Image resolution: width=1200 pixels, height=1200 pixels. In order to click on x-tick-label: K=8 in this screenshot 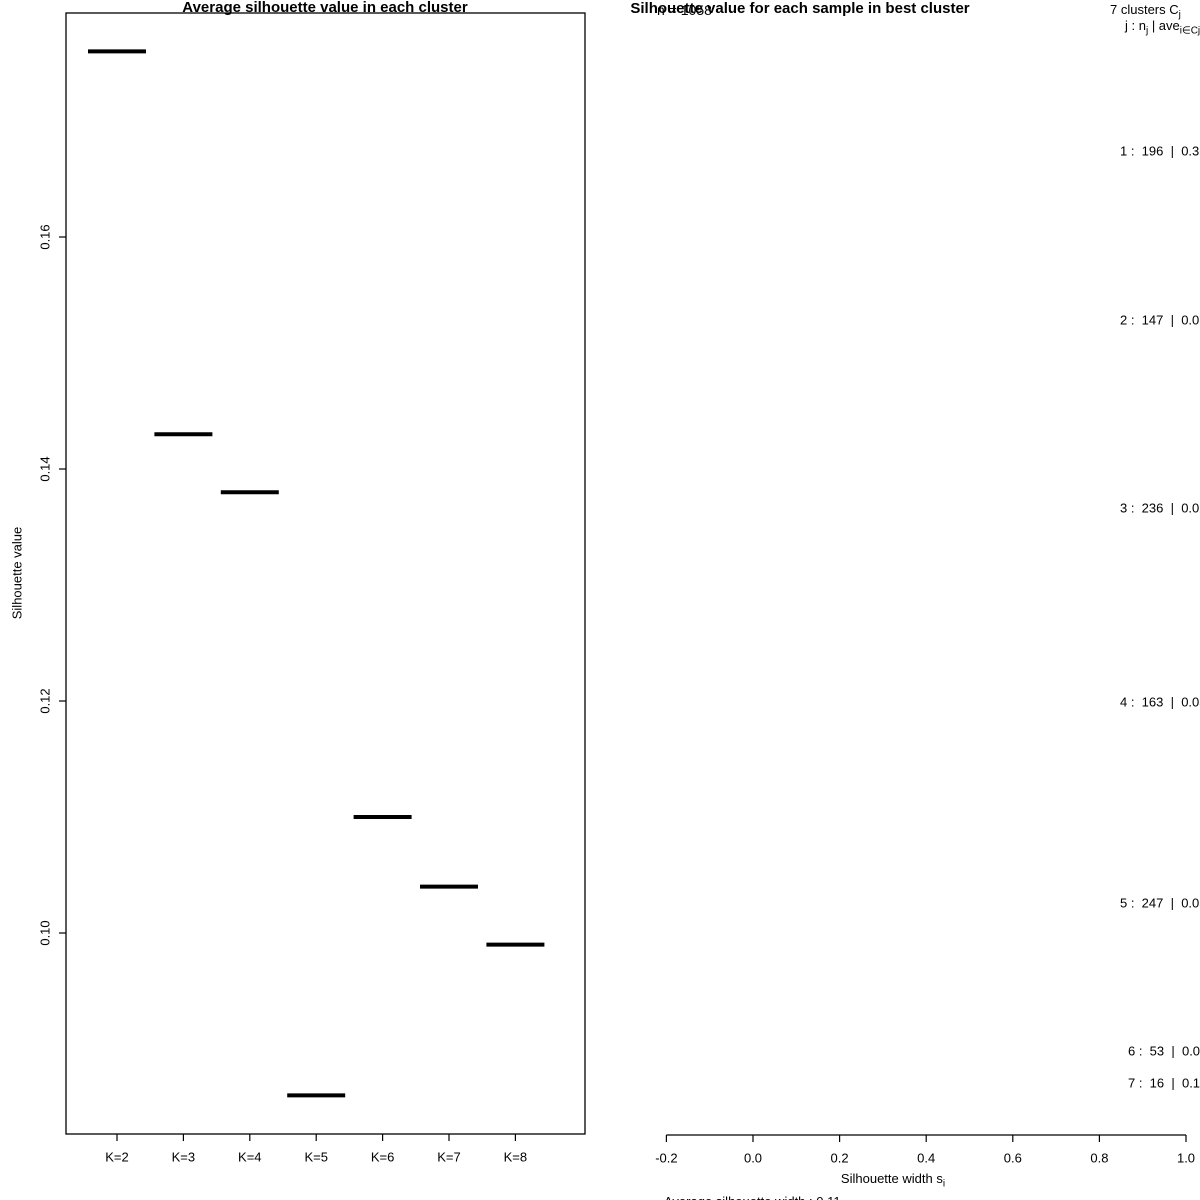, I will do `click(515, 1157)`.